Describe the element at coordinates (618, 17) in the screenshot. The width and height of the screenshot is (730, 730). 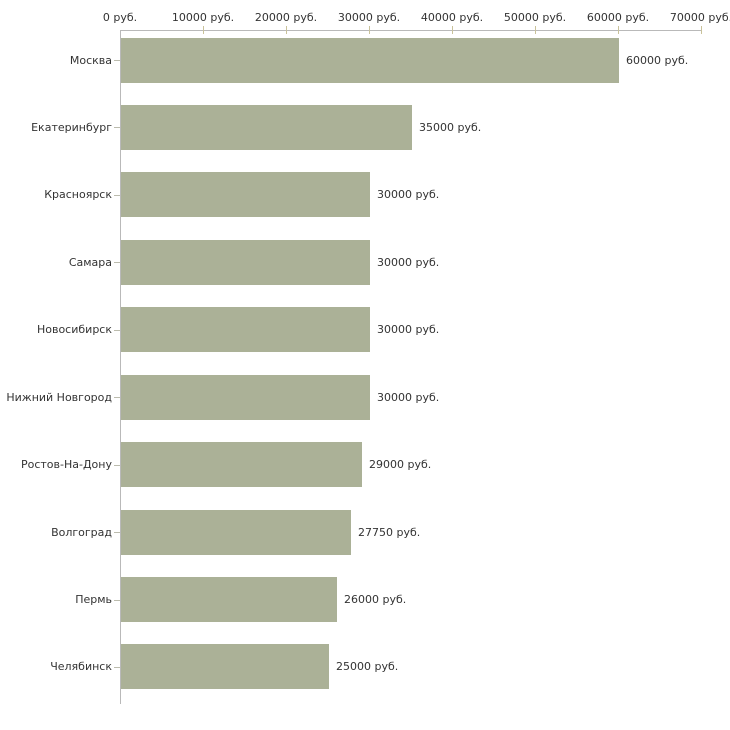
I see `x-axis-tick-label: 60000 руб.` at that location.